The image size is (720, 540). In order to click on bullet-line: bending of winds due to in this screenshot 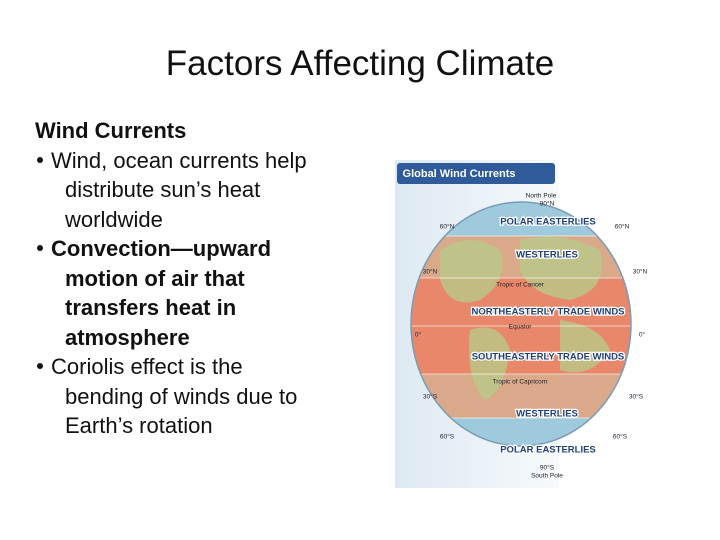, I will do `click(215, 397)`.